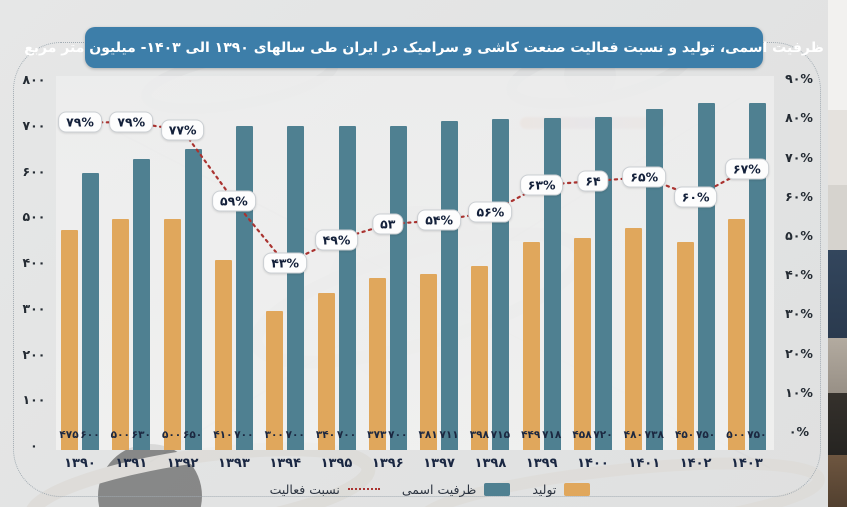  Describe the element at coordinates (233, 201) in the screenshot. I see `activity-ratio-label: ۵۹%` at that location.